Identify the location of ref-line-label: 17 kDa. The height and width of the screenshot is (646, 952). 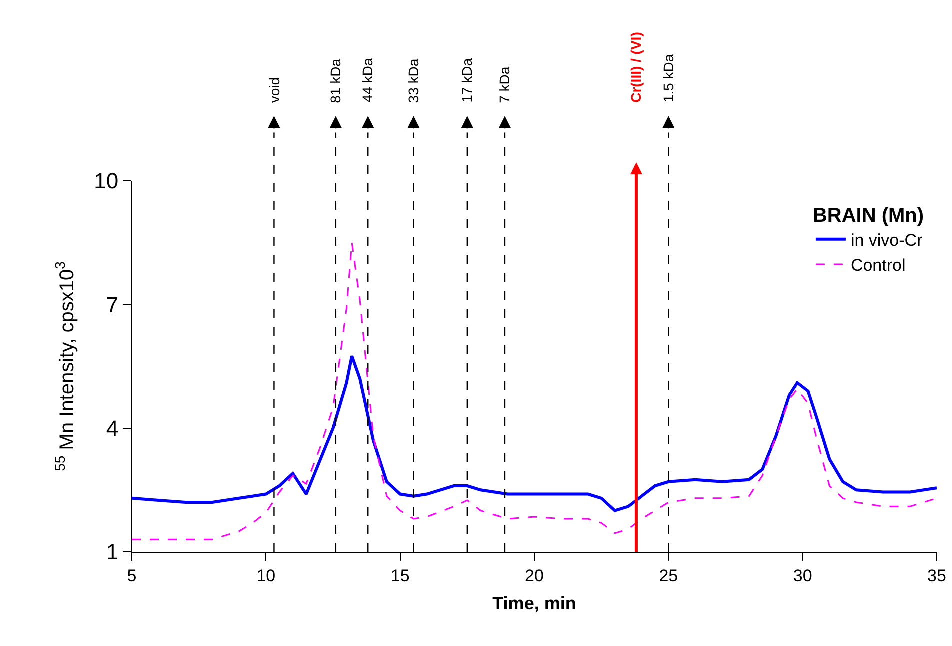
(466, 80).